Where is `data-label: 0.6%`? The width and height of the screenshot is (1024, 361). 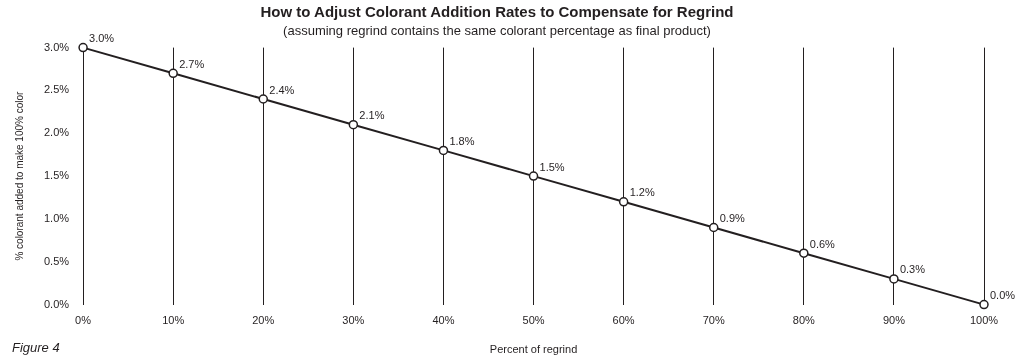 data-label: 0.6% is located at coordinates (822, 243).